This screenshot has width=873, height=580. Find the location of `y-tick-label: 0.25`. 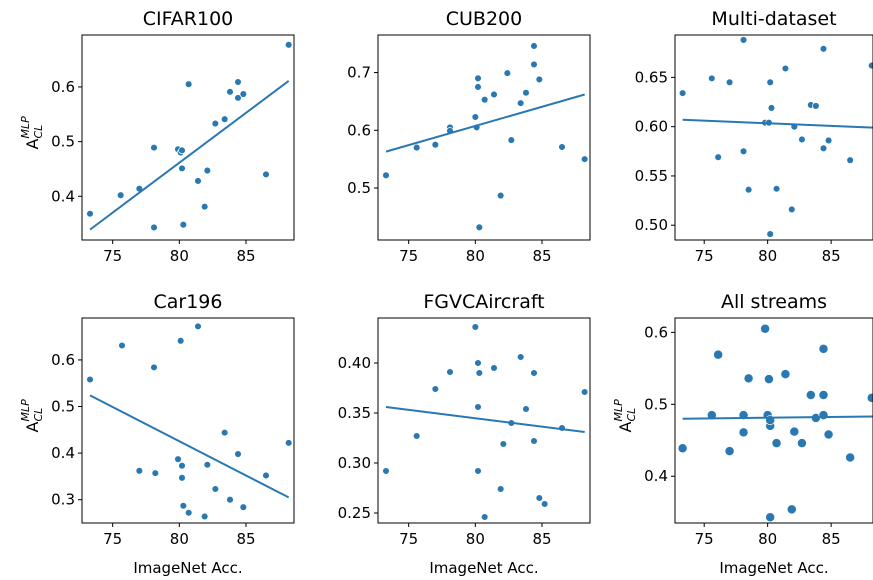

y-tick-label: 0.25 is located at coordinates (354, 513).